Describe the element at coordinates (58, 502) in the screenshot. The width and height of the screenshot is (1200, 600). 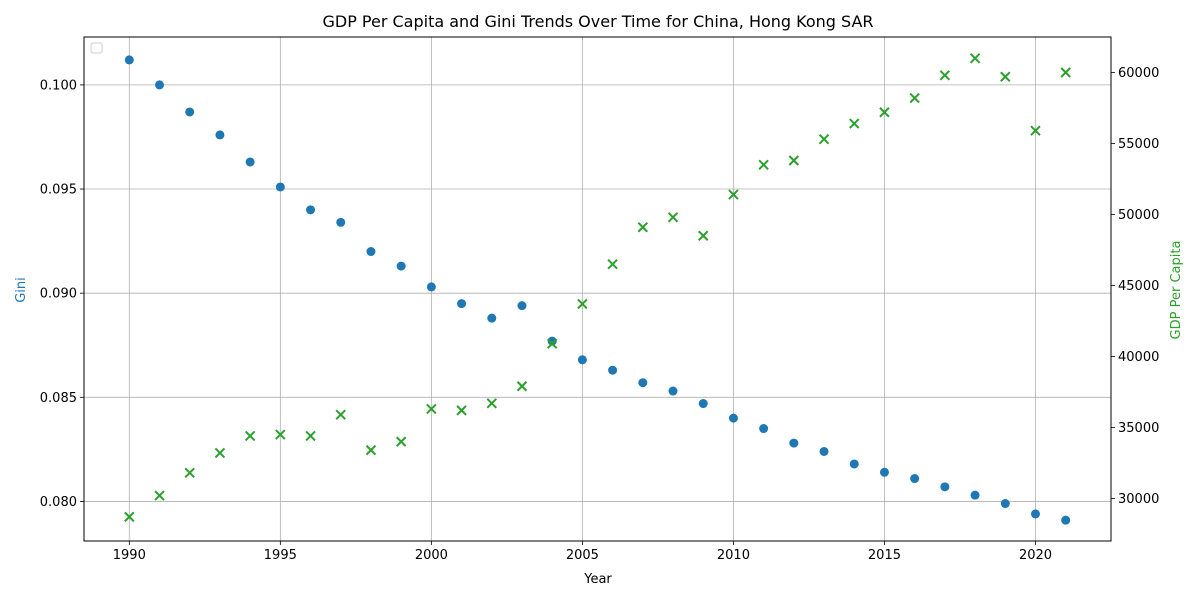
I see `y-left-tick-label: 0.080` at that location.